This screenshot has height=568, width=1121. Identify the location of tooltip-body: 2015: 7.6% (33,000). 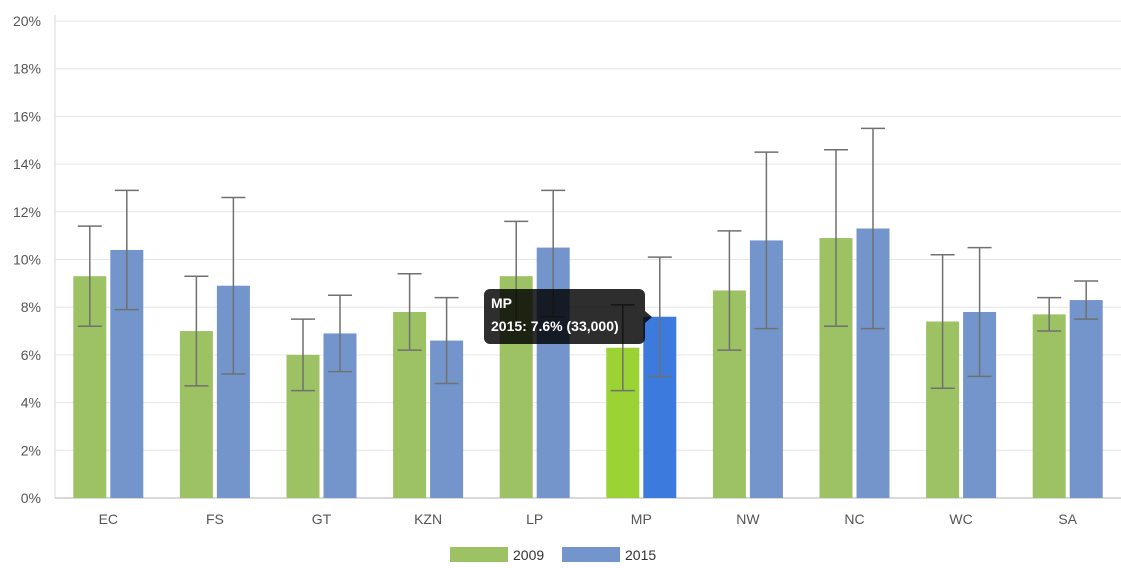
(555, 326).